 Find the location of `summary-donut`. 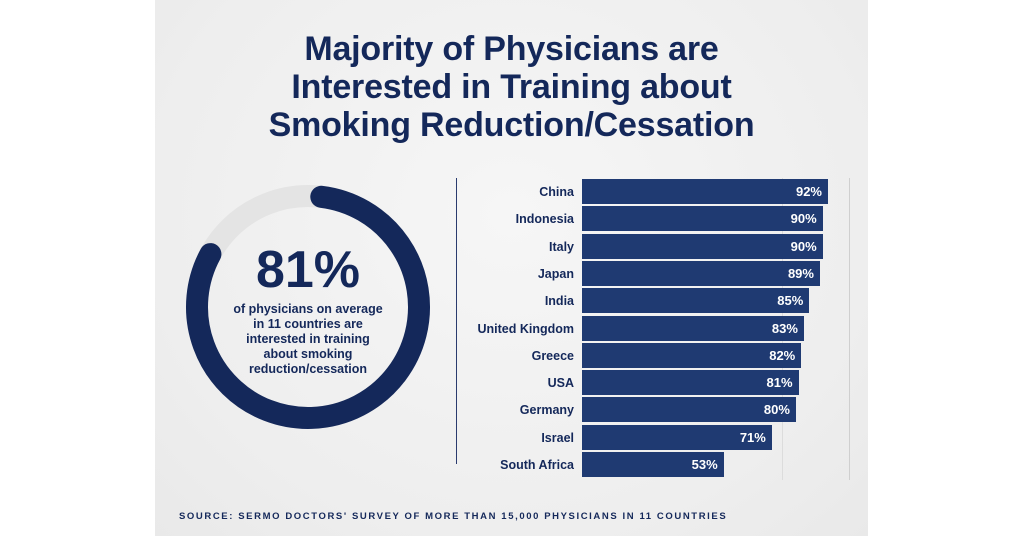

summary-donut is located at coordinates (308, 307).